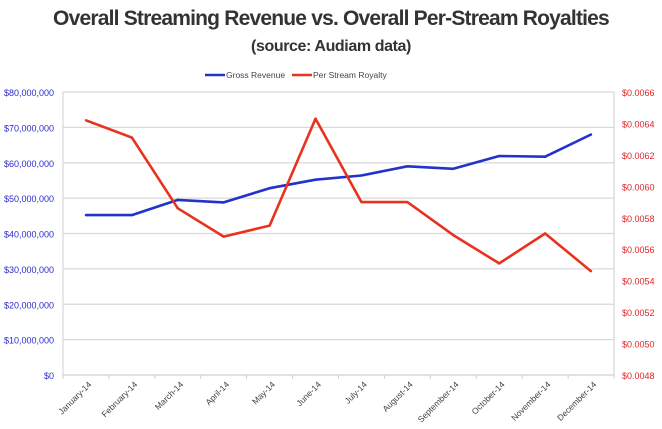 The width and height of the screenshot is (662, 429). I want to click on x-tick-label: December-14, so click(577, 401).